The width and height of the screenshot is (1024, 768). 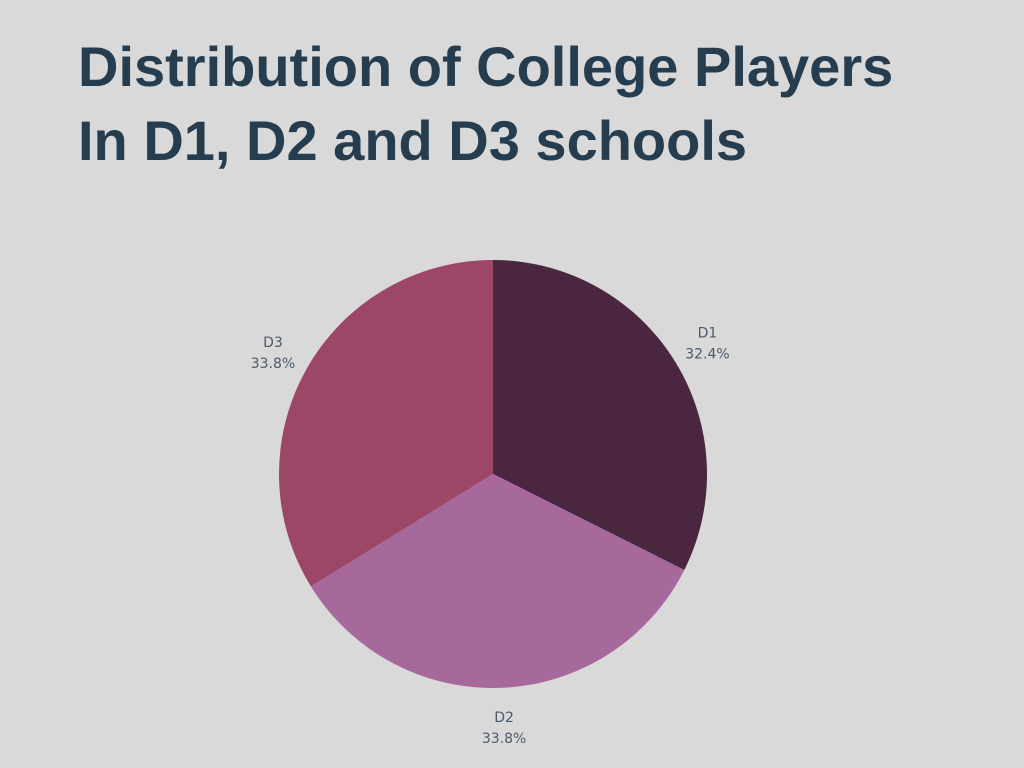 What do you see at coordinates (273, 343) in the screenshot?
I see `pie-label-name: D3` at bounding box center [273, 343].